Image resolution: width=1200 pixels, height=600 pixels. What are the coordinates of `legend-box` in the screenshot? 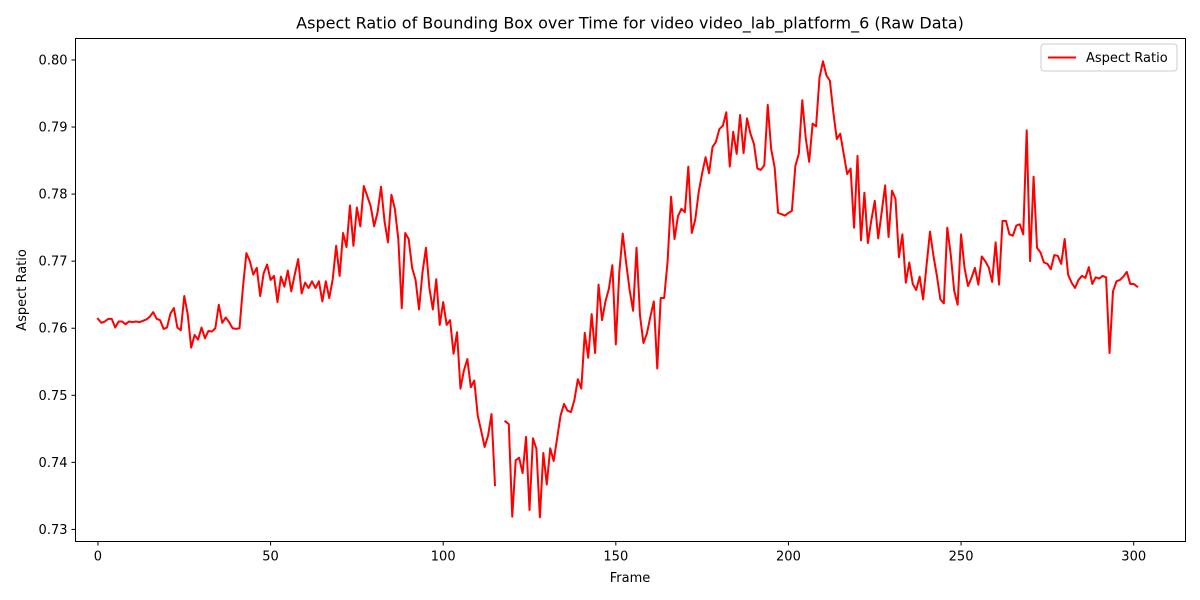 It's located at (1109, 57).